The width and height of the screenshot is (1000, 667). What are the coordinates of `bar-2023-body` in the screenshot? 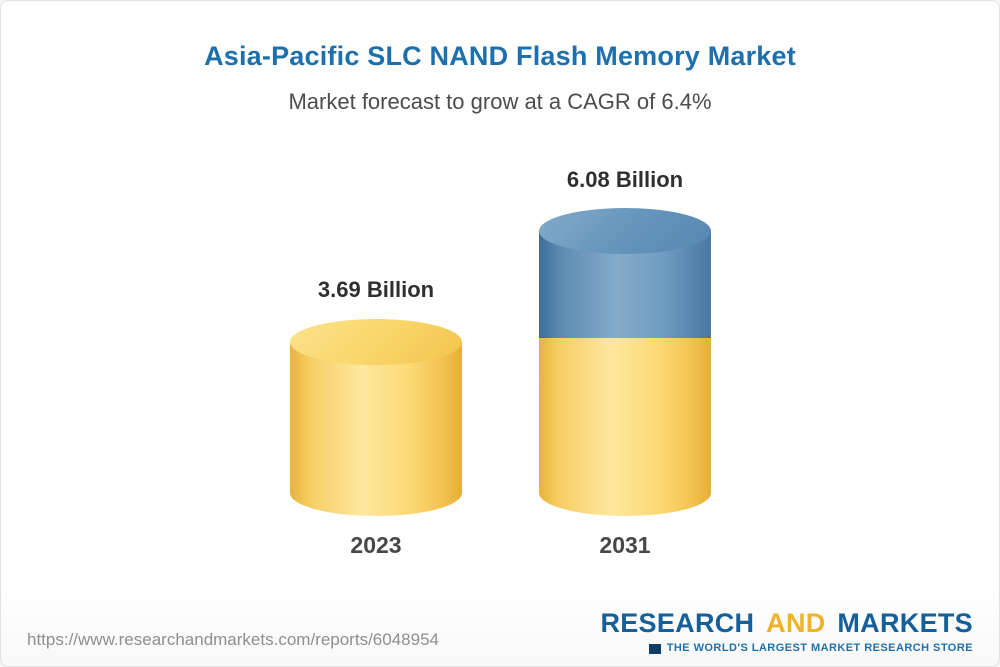 It's located at (376, 429).